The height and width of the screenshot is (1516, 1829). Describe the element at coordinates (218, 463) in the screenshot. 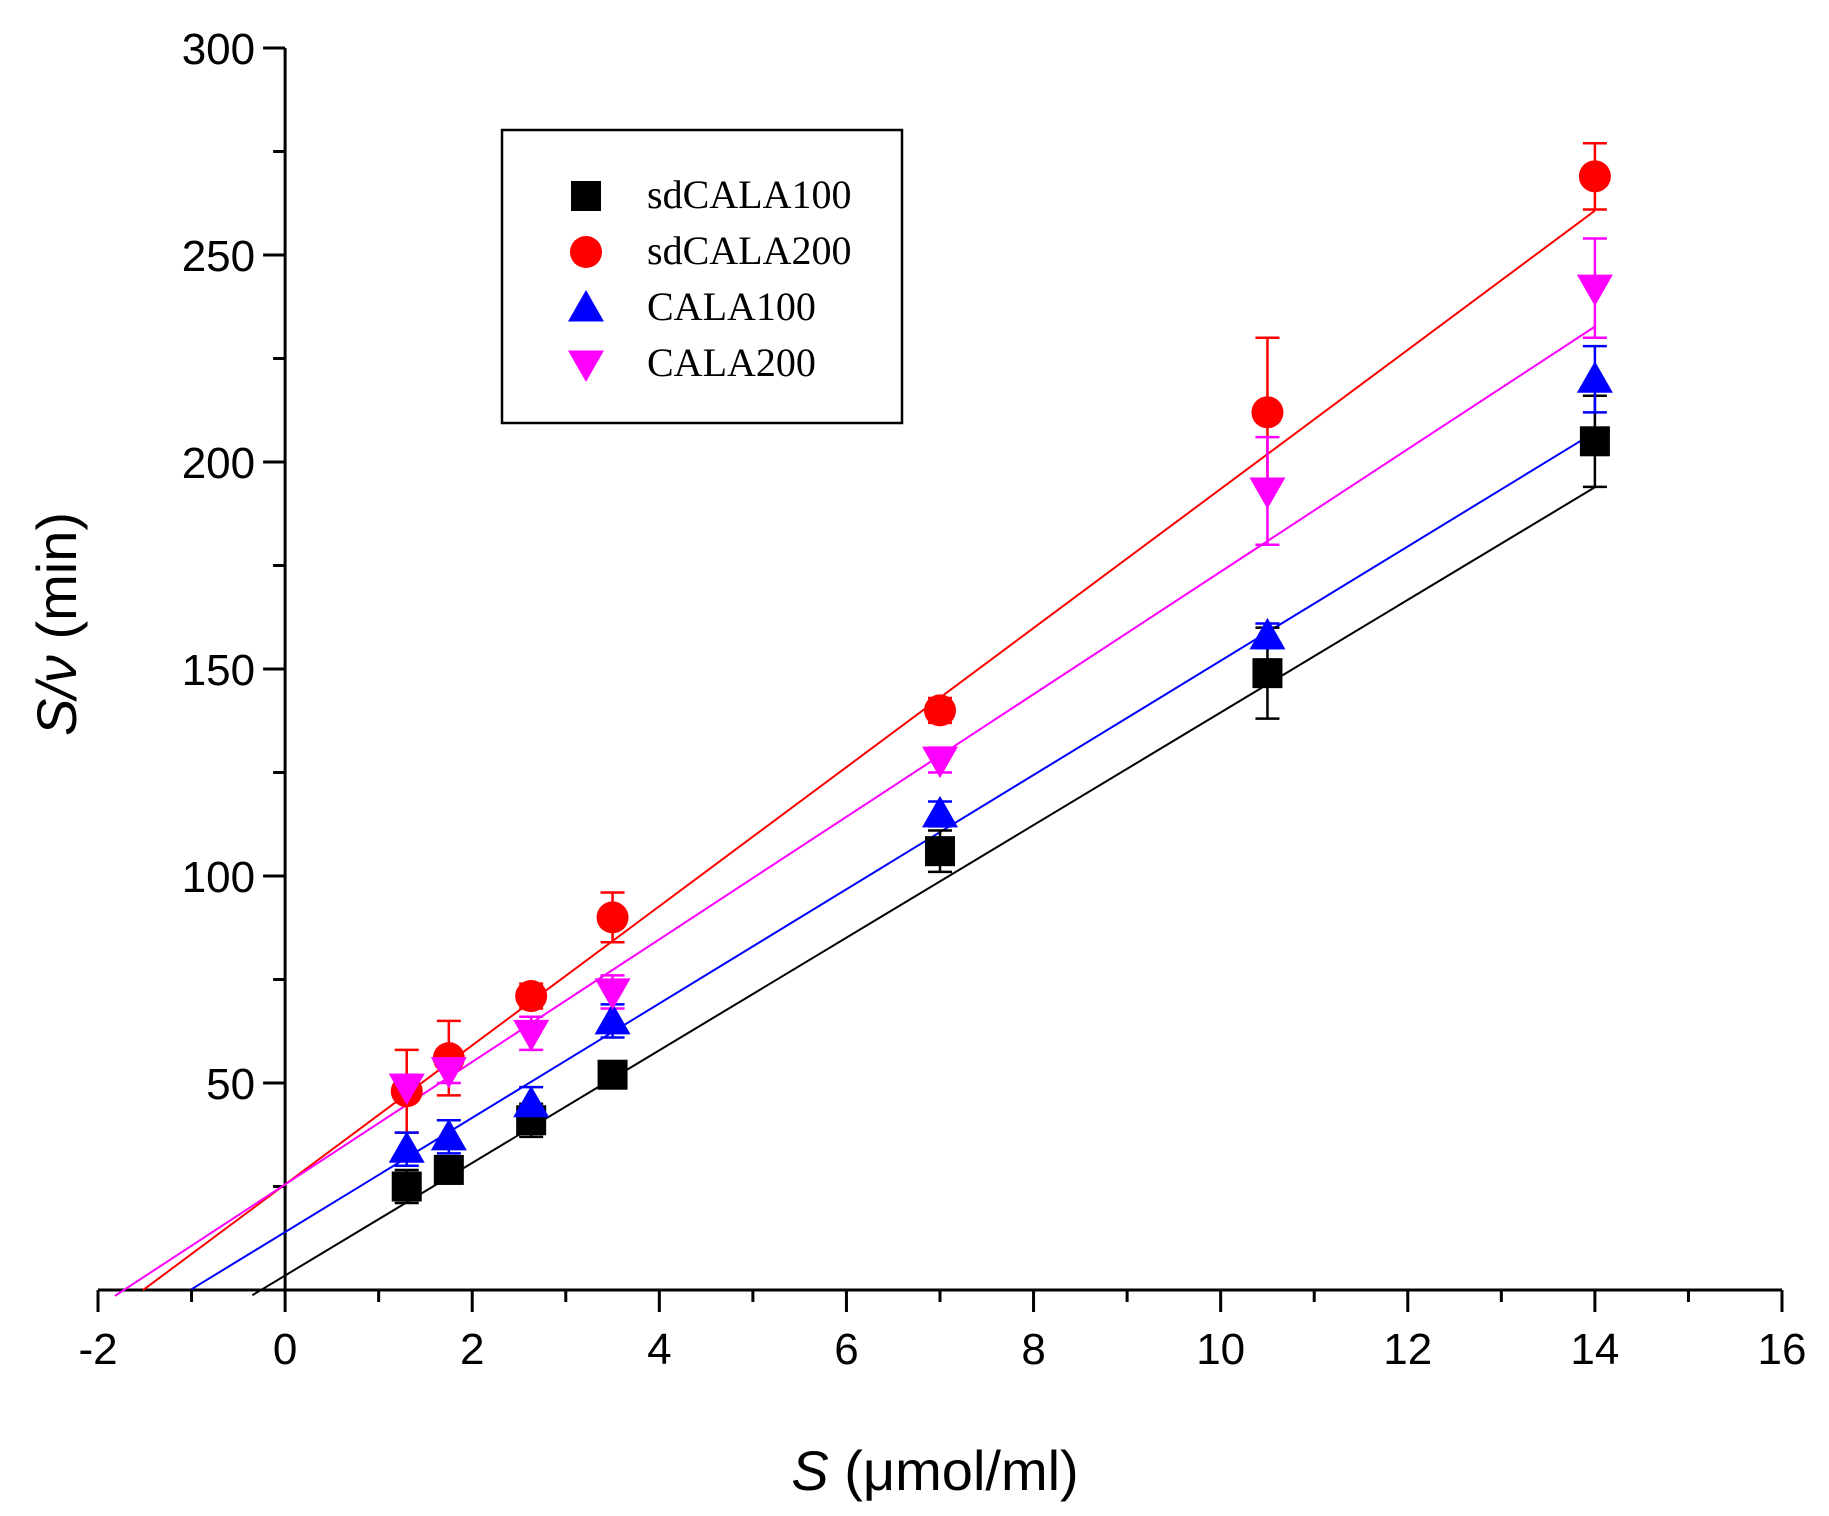

I see `y-tick-label: 200` at that location.